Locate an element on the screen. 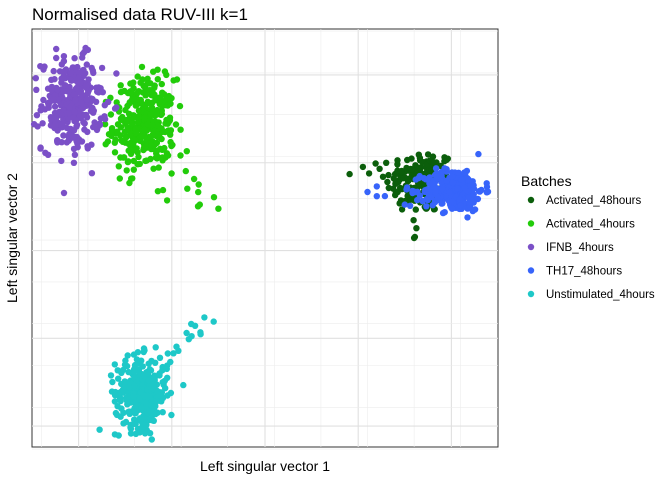 The height and width of the screenshot is (480, 672). series-Unstimulated_4hours is located at coordinates (156, 378).